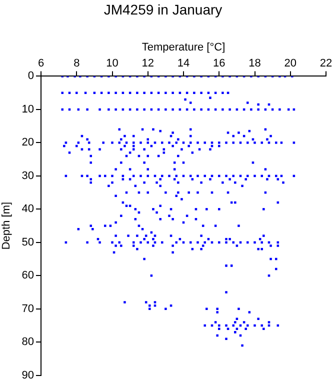 This screenshot has width=335, height=384. I want to click on y-tick-label: 50, so click(28, 242).